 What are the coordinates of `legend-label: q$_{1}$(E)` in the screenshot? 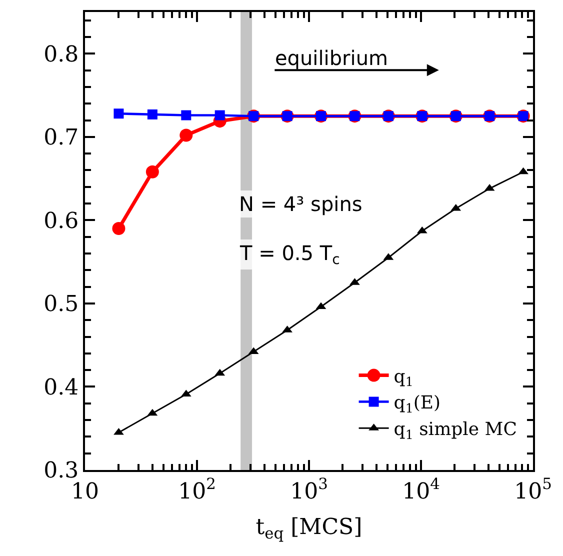 It's located at (417, 404).